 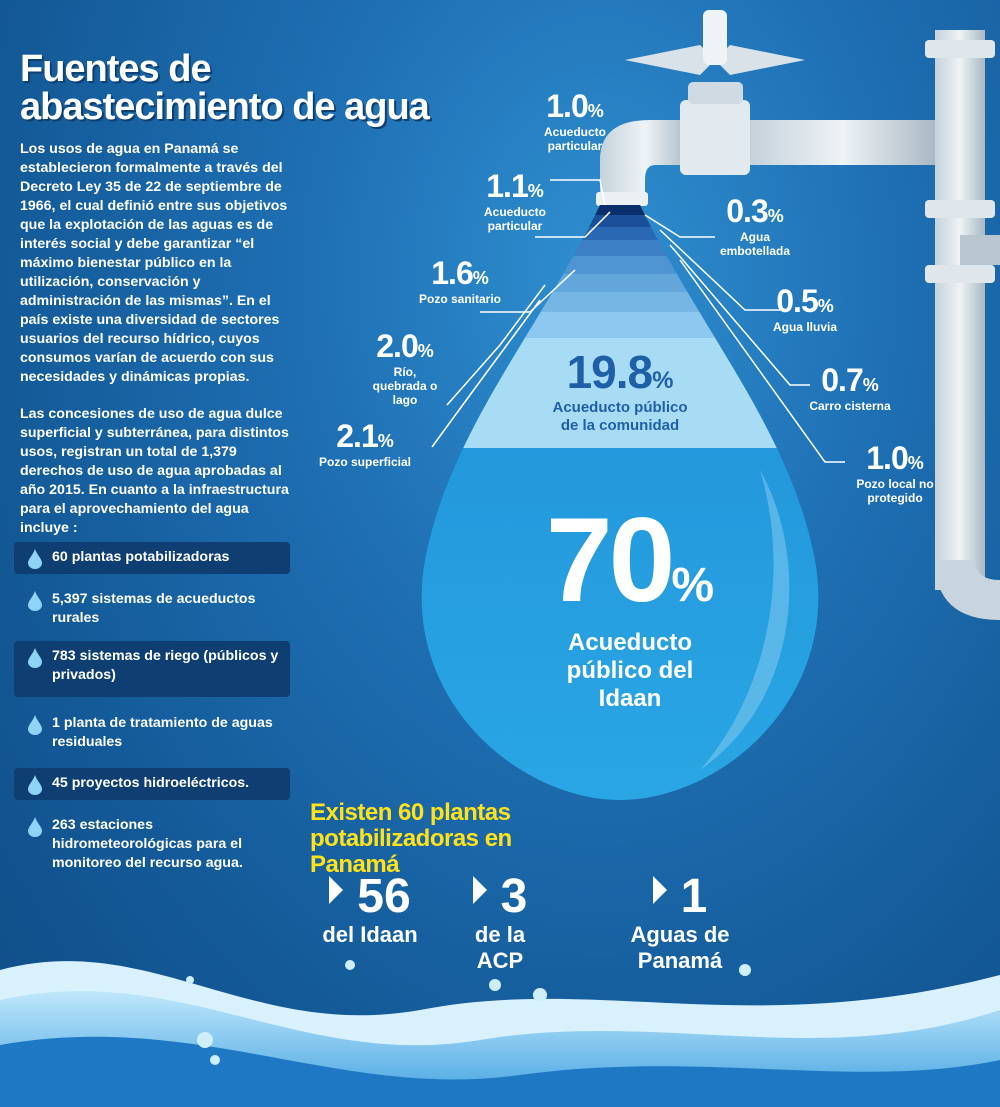 What do you see at coordinates (357, 436) in the screenshot?
I see `source-value: 2.1` at bounding box center [357, 436].